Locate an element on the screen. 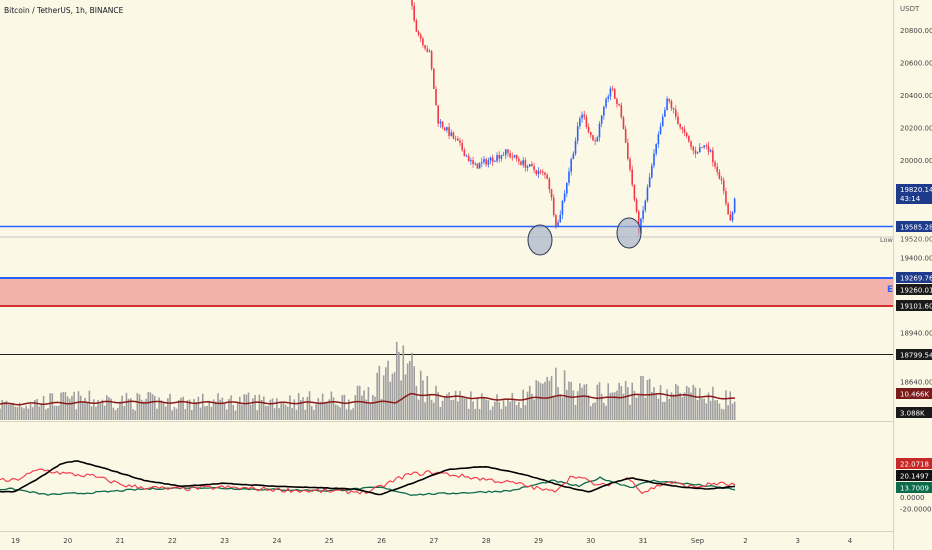 The height and width of the screenshot is (550, 932). time-axis: 19 20 21 22 23 24 25 26 27 28 29 30 31 Sep 2 3 4 is located at coordinates (432, 541).